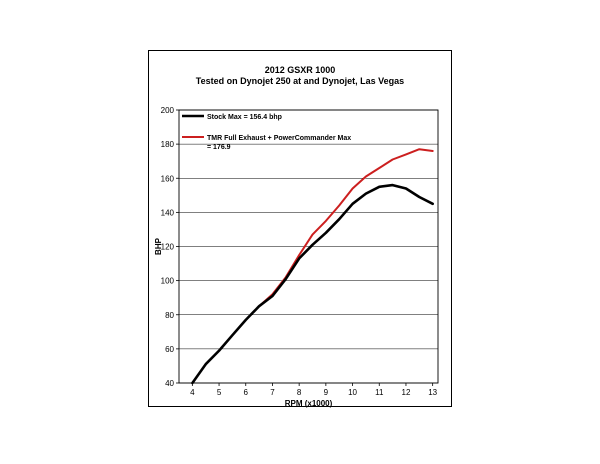  What do you see at coordinates (168, 178) in the screenshot?
I see `y-tick-label-160: 160` at bounding box center [168, 178].